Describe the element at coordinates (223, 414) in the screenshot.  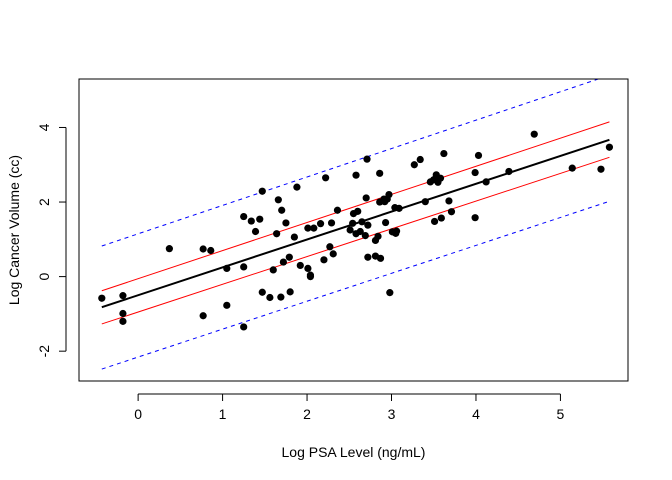
I see `x-tick-label: 1` at that location.